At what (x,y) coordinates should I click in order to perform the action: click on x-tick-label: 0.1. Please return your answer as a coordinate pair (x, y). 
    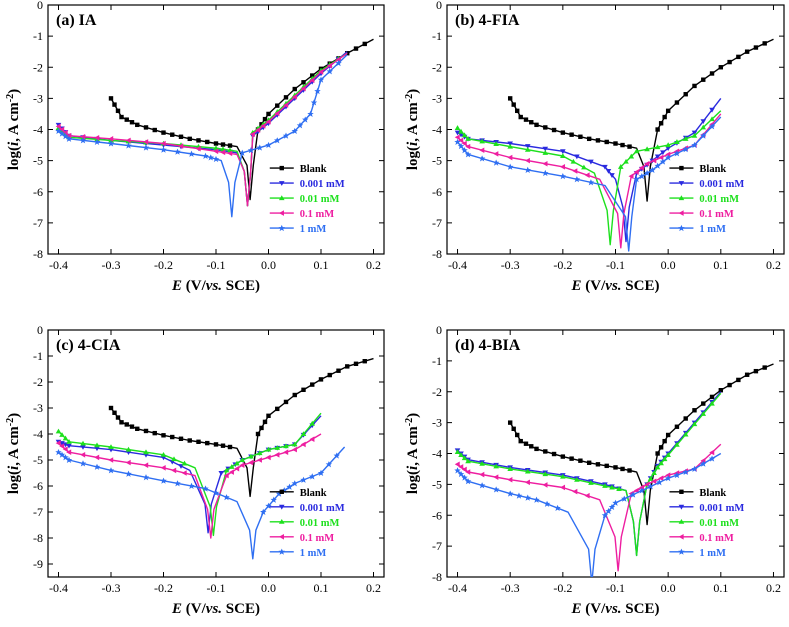
    Looking at the image, I should click on (720, 265).